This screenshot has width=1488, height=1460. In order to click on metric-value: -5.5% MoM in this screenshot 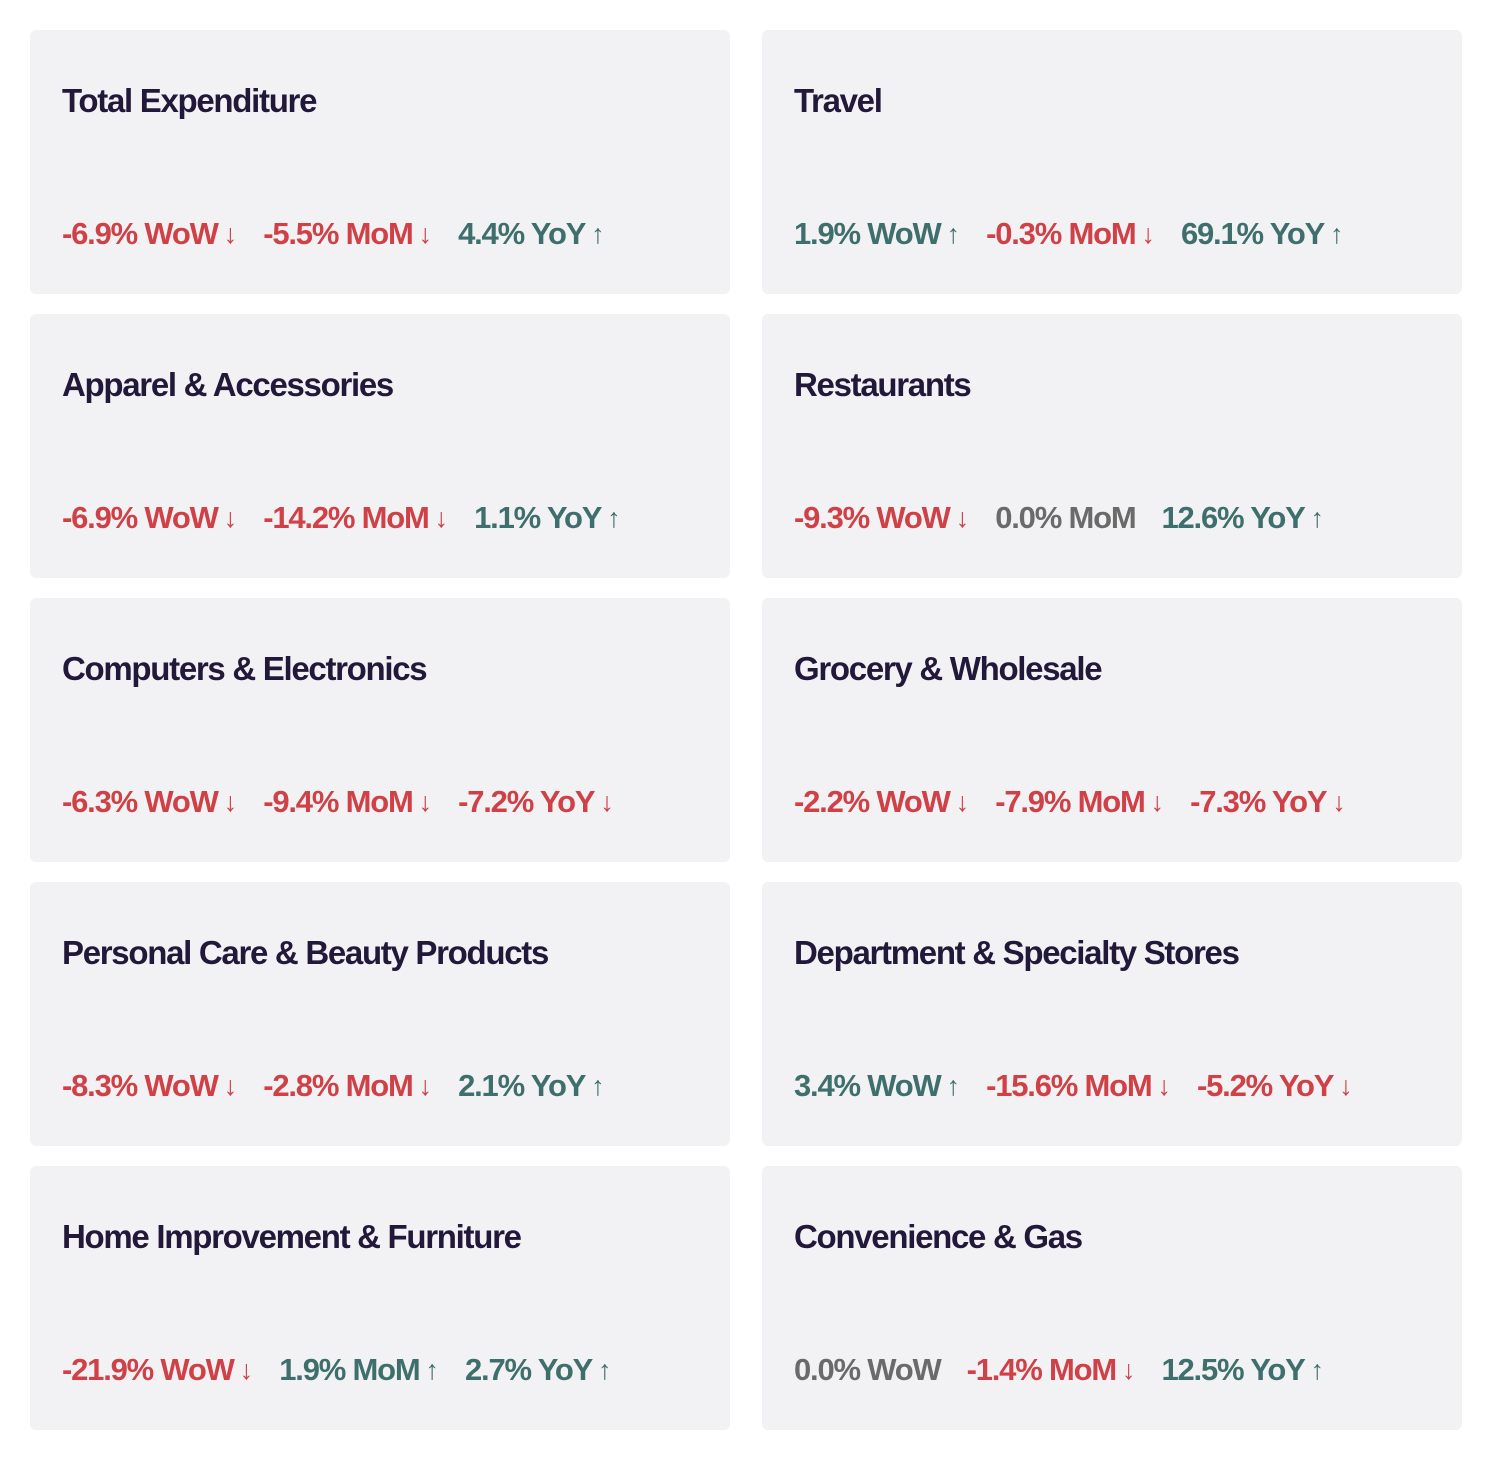, I will do `click(338, 233)`.